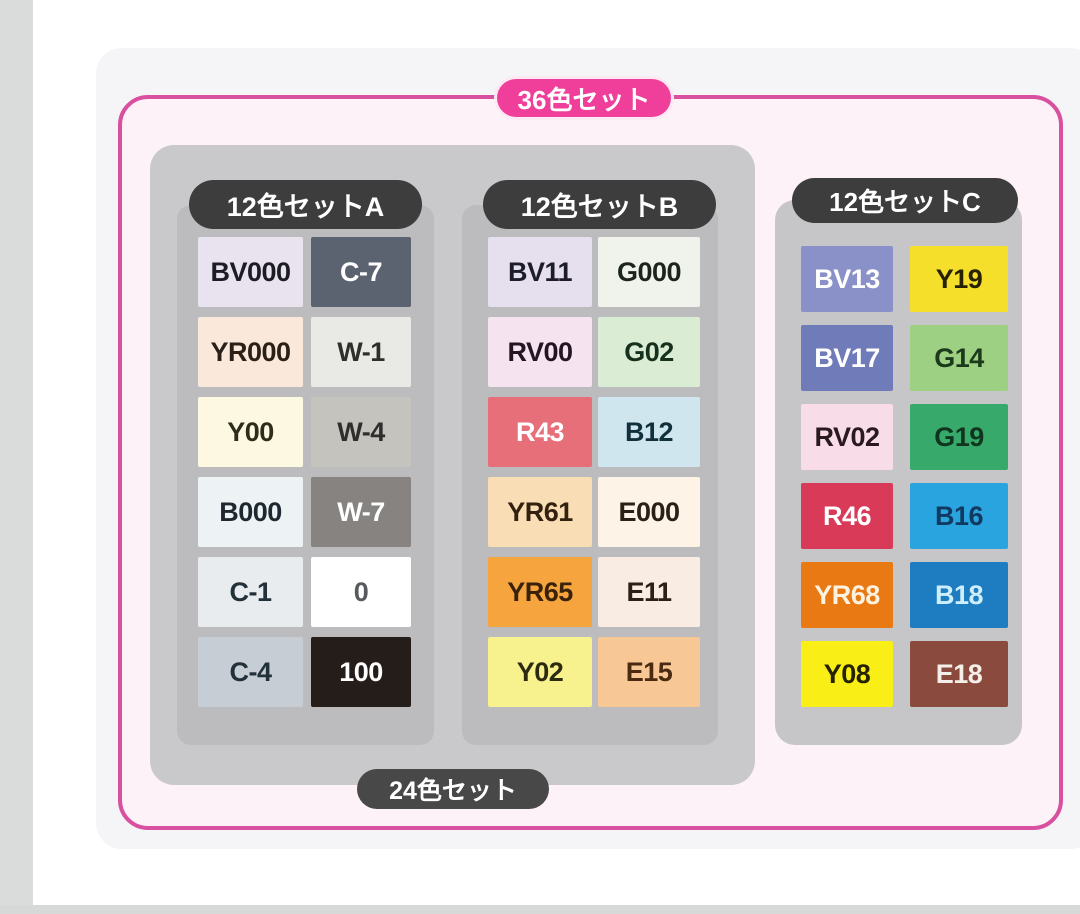  What do you see at coordinates (847, 279) in the screenshot?
I see `swatch-BV13: BV13` at bounding box center [847, 279].